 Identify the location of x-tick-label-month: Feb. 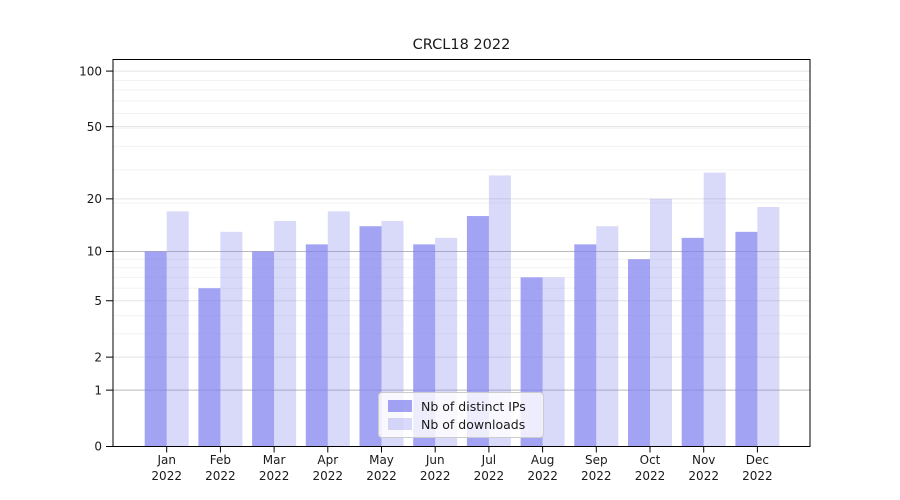
(220, 460).